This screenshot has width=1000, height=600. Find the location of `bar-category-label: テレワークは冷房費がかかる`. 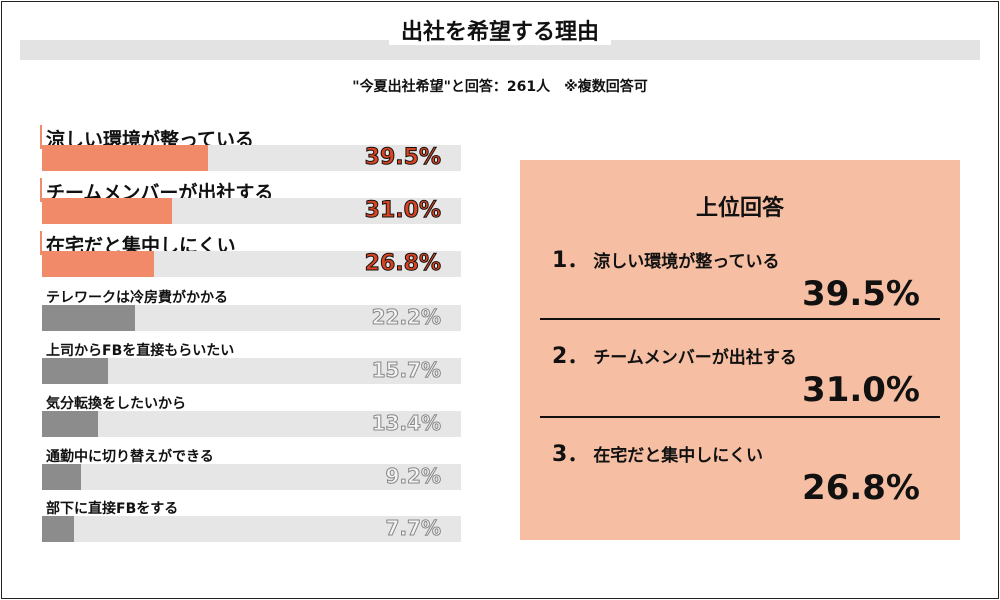

bar-category-label: テレワークは冷房費がかかる is located at coordinates (137, 298).